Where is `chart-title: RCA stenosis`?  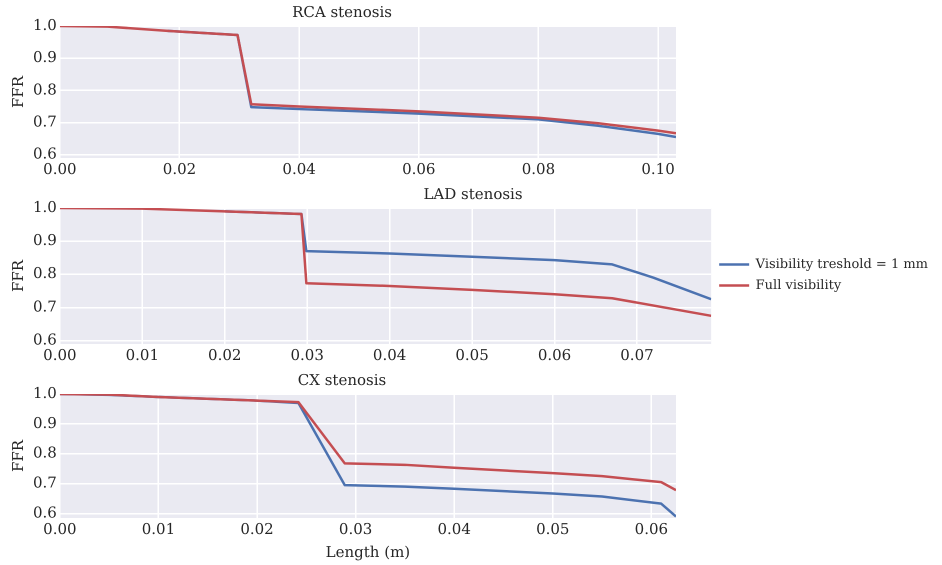
chart-title: RCA stenosis is located at coordinates (342, 11).